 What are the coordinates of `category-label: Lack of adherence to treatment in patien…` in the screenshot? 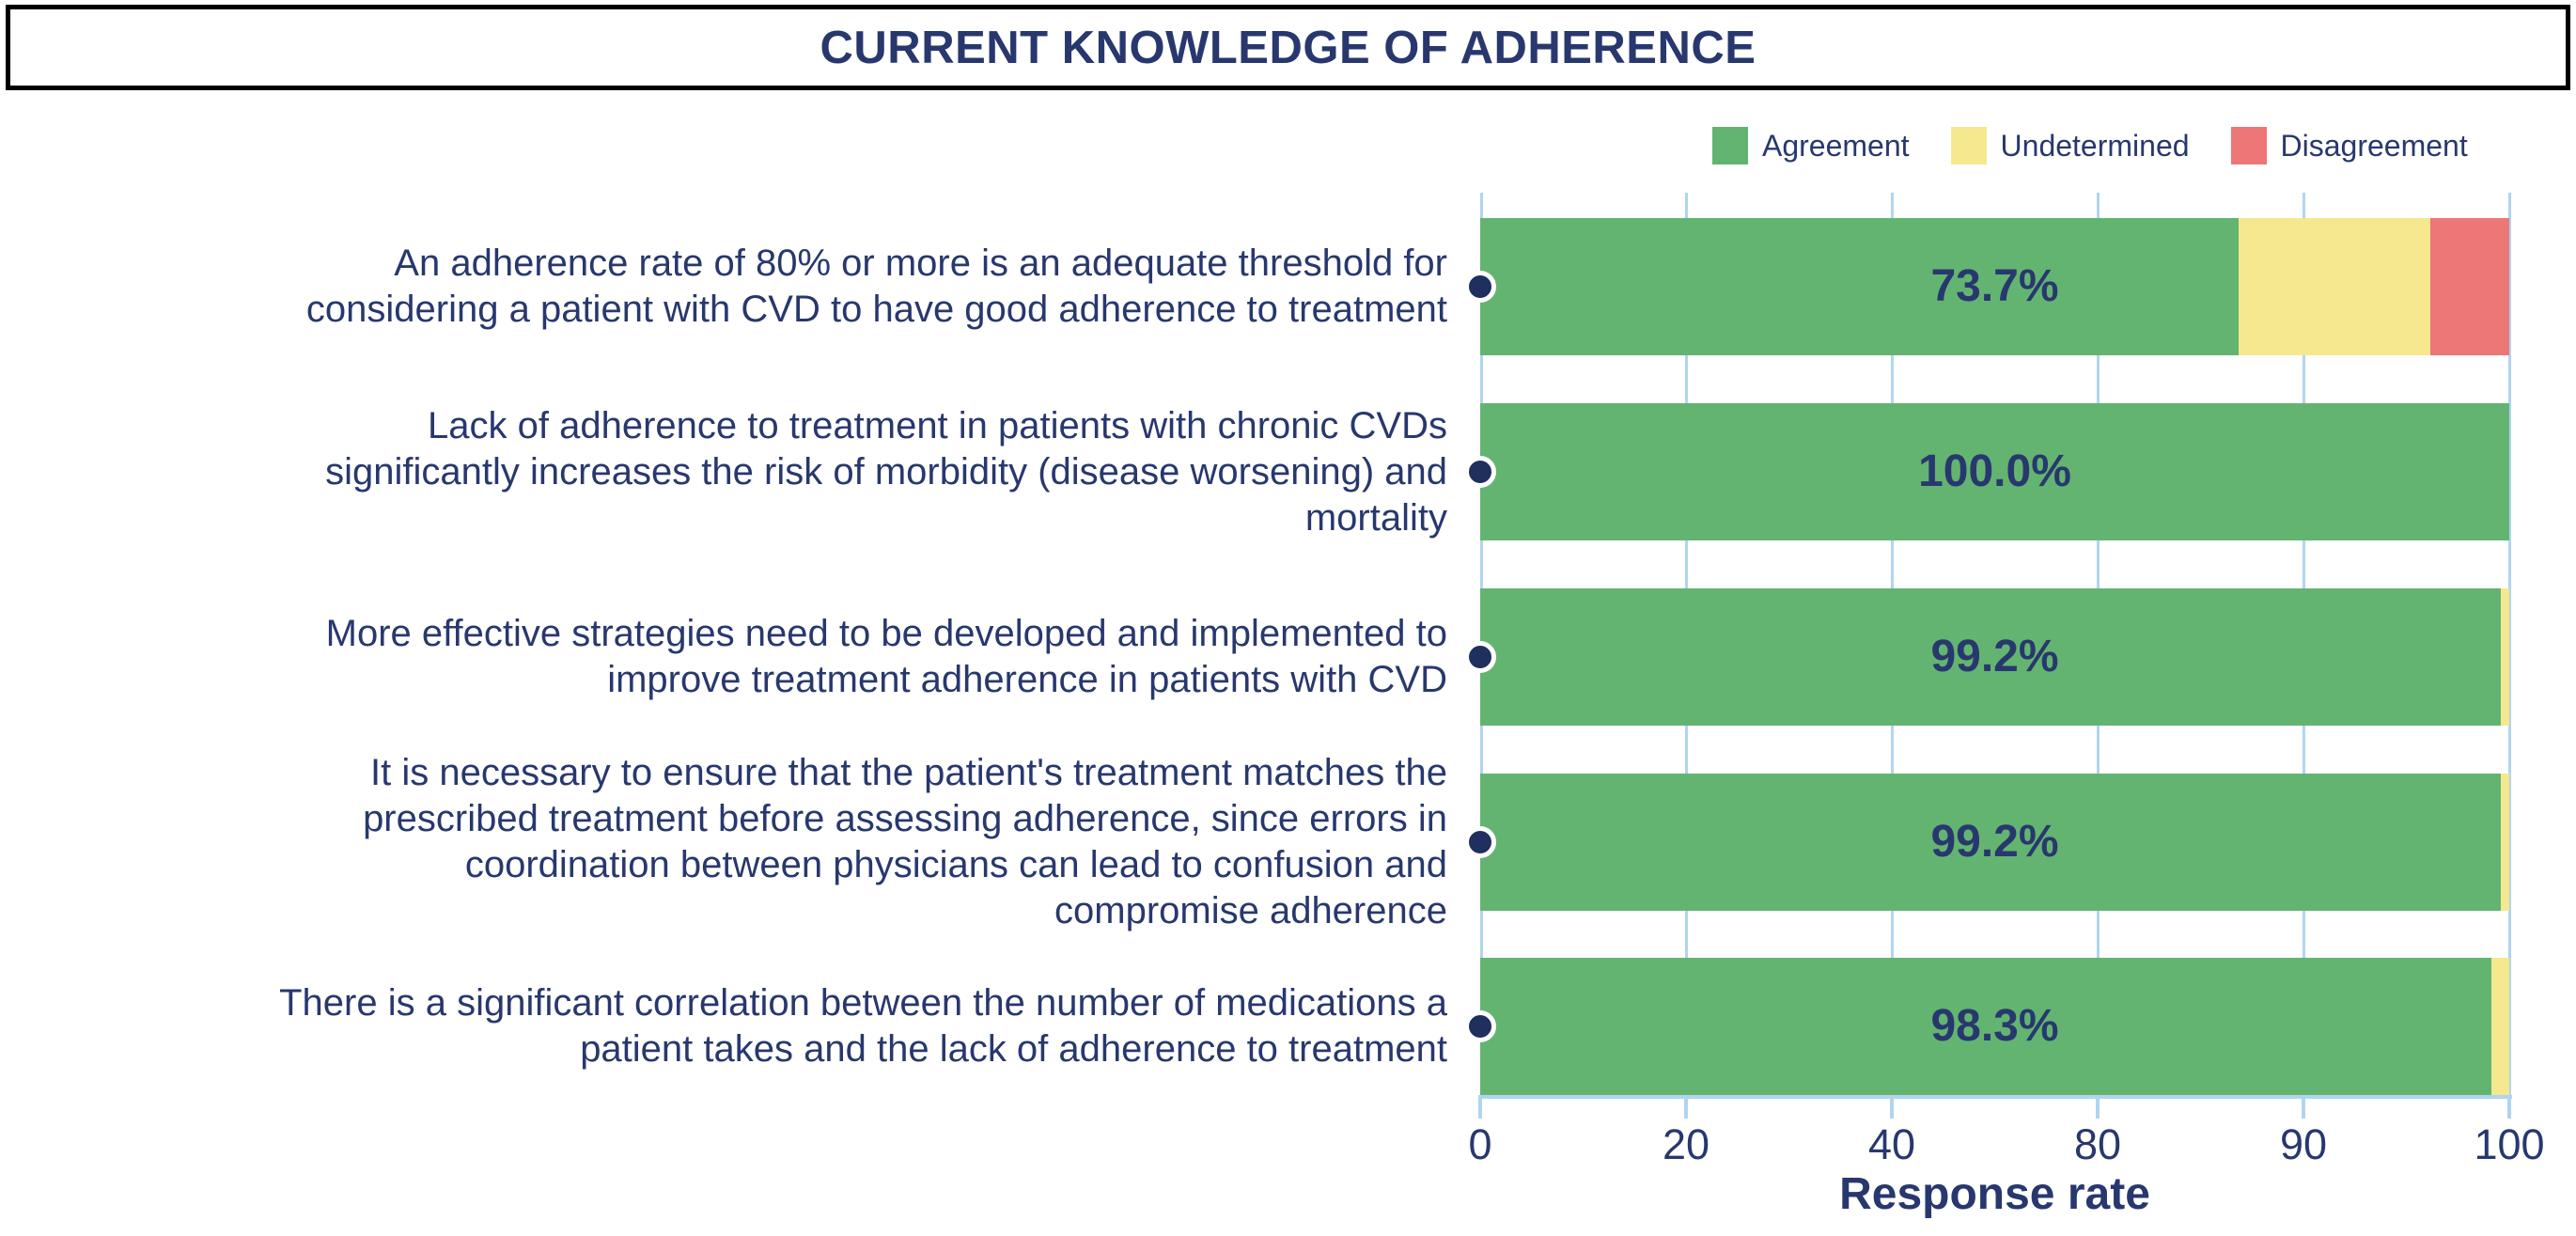 It's located at (886, 471).